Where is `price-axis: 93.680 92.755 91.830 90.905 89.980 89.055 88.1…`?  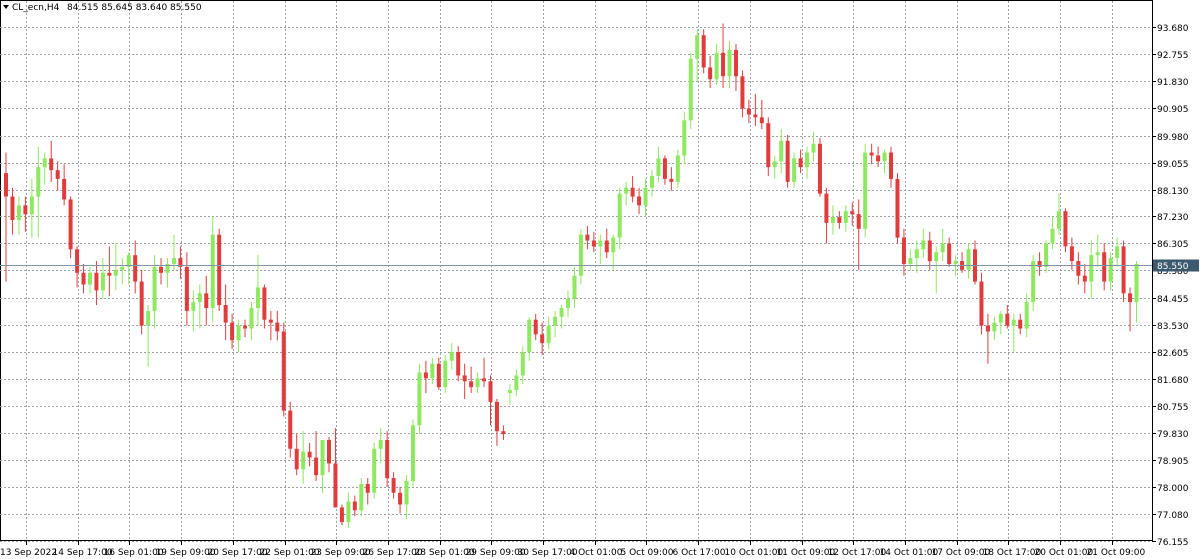 price-axis: 93.680 92.755 91.830 90.905 89.980 89.055 88.1… is located at coordinates (1170, 286).